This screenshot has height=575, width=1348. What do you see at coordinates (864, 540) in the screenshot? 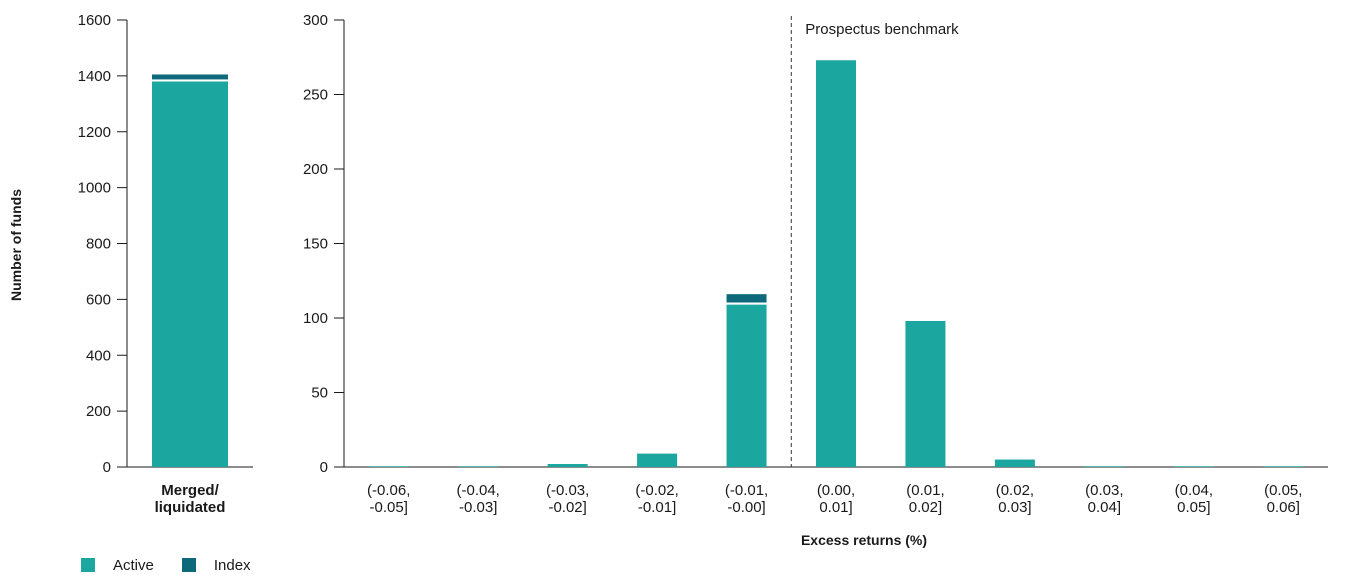
I see `x-axis-title: Excess returns (%)` at bounding box center [864, 540].